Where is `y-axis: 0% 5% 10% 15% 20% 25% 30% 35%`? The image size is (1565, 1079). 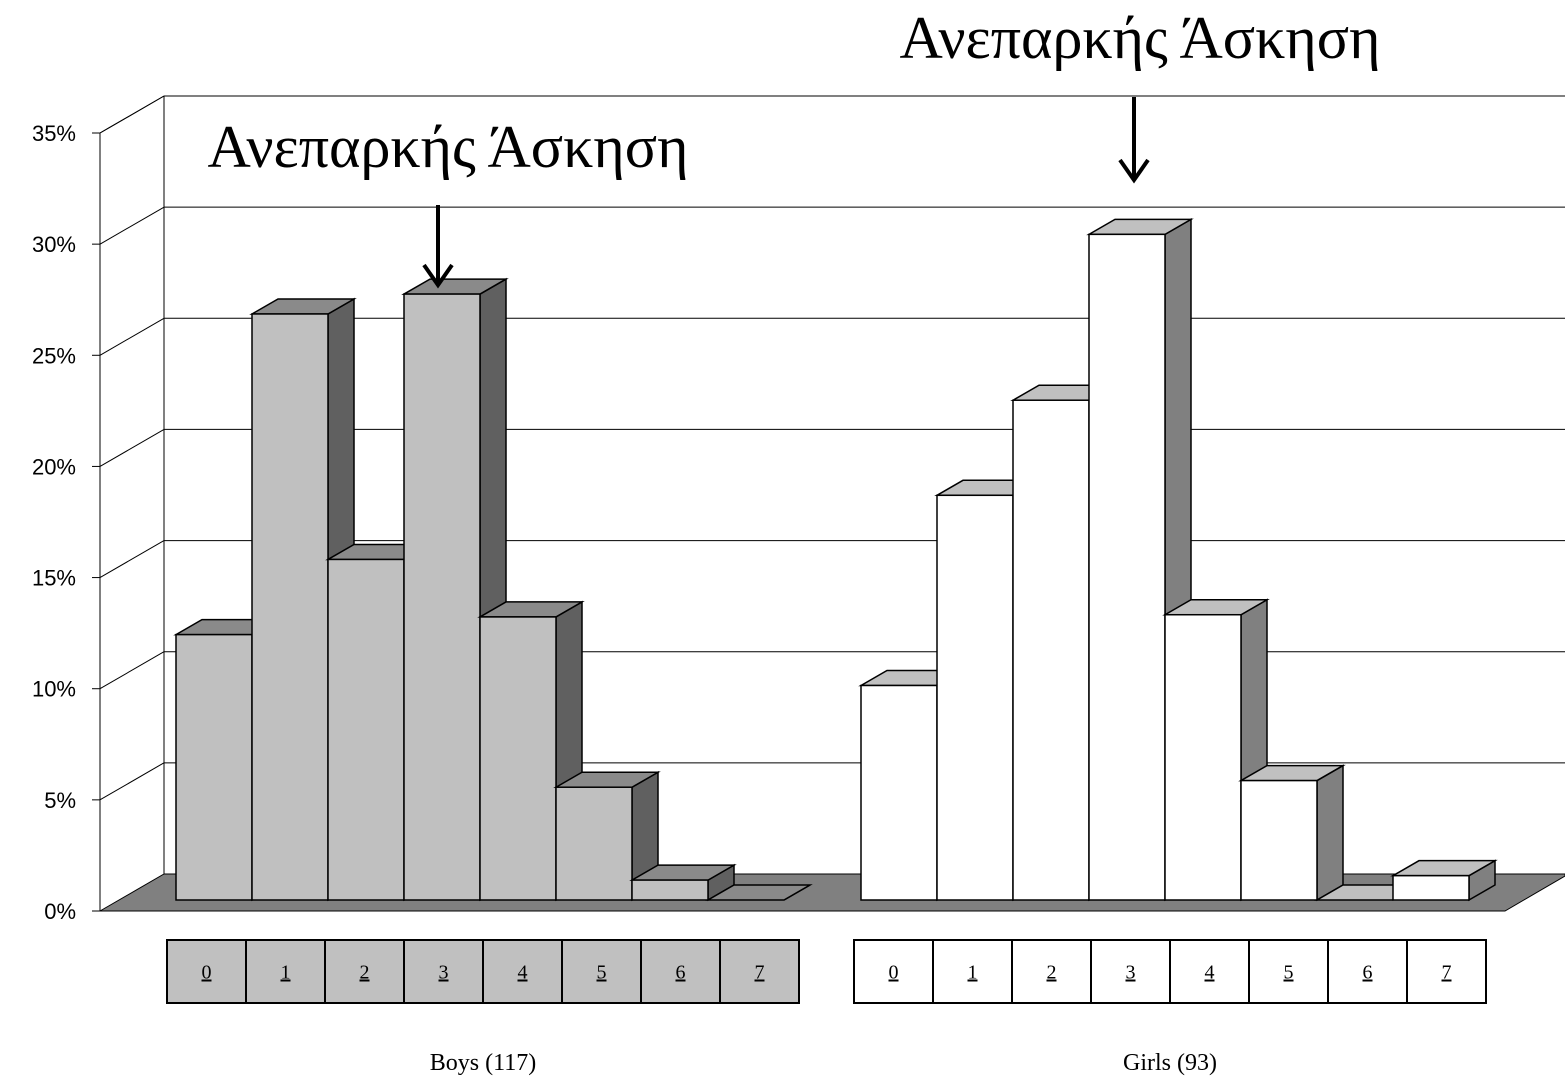
y-axis: 0% 5% 10% 15% 20% 25% 30% 35% is located at coordinates (66, 522).